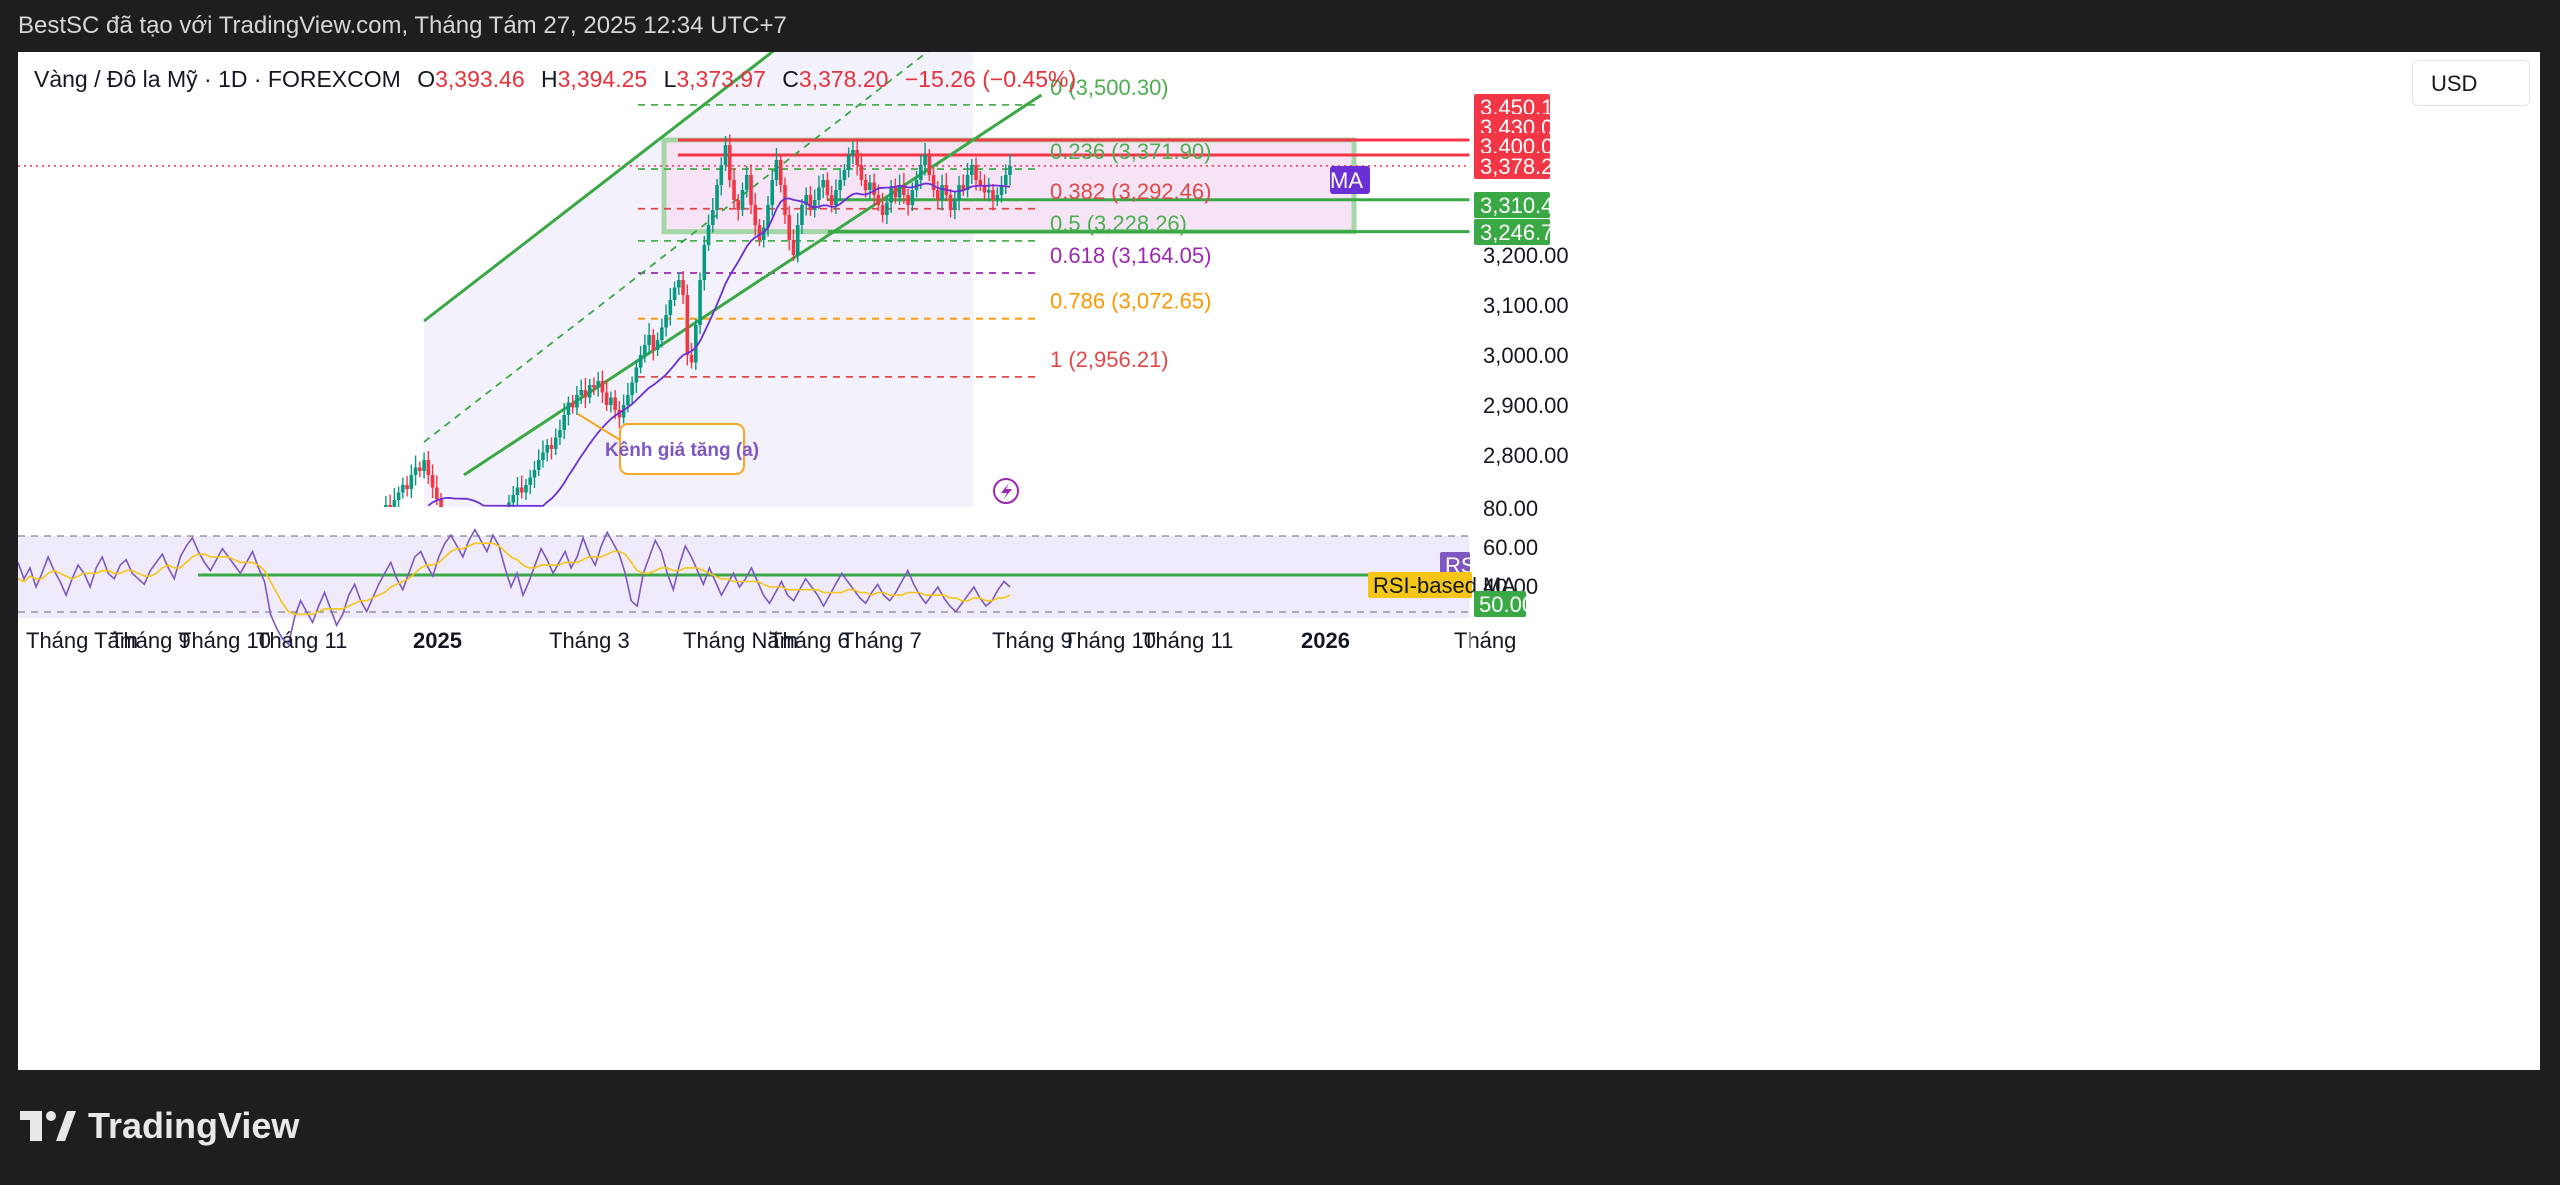 The height and width of the screenshot is (1185, 2560). Describe the element at coordinates (1187, 640) in the screenshot. I see `time-tick-11: Tháng 11` at that location.